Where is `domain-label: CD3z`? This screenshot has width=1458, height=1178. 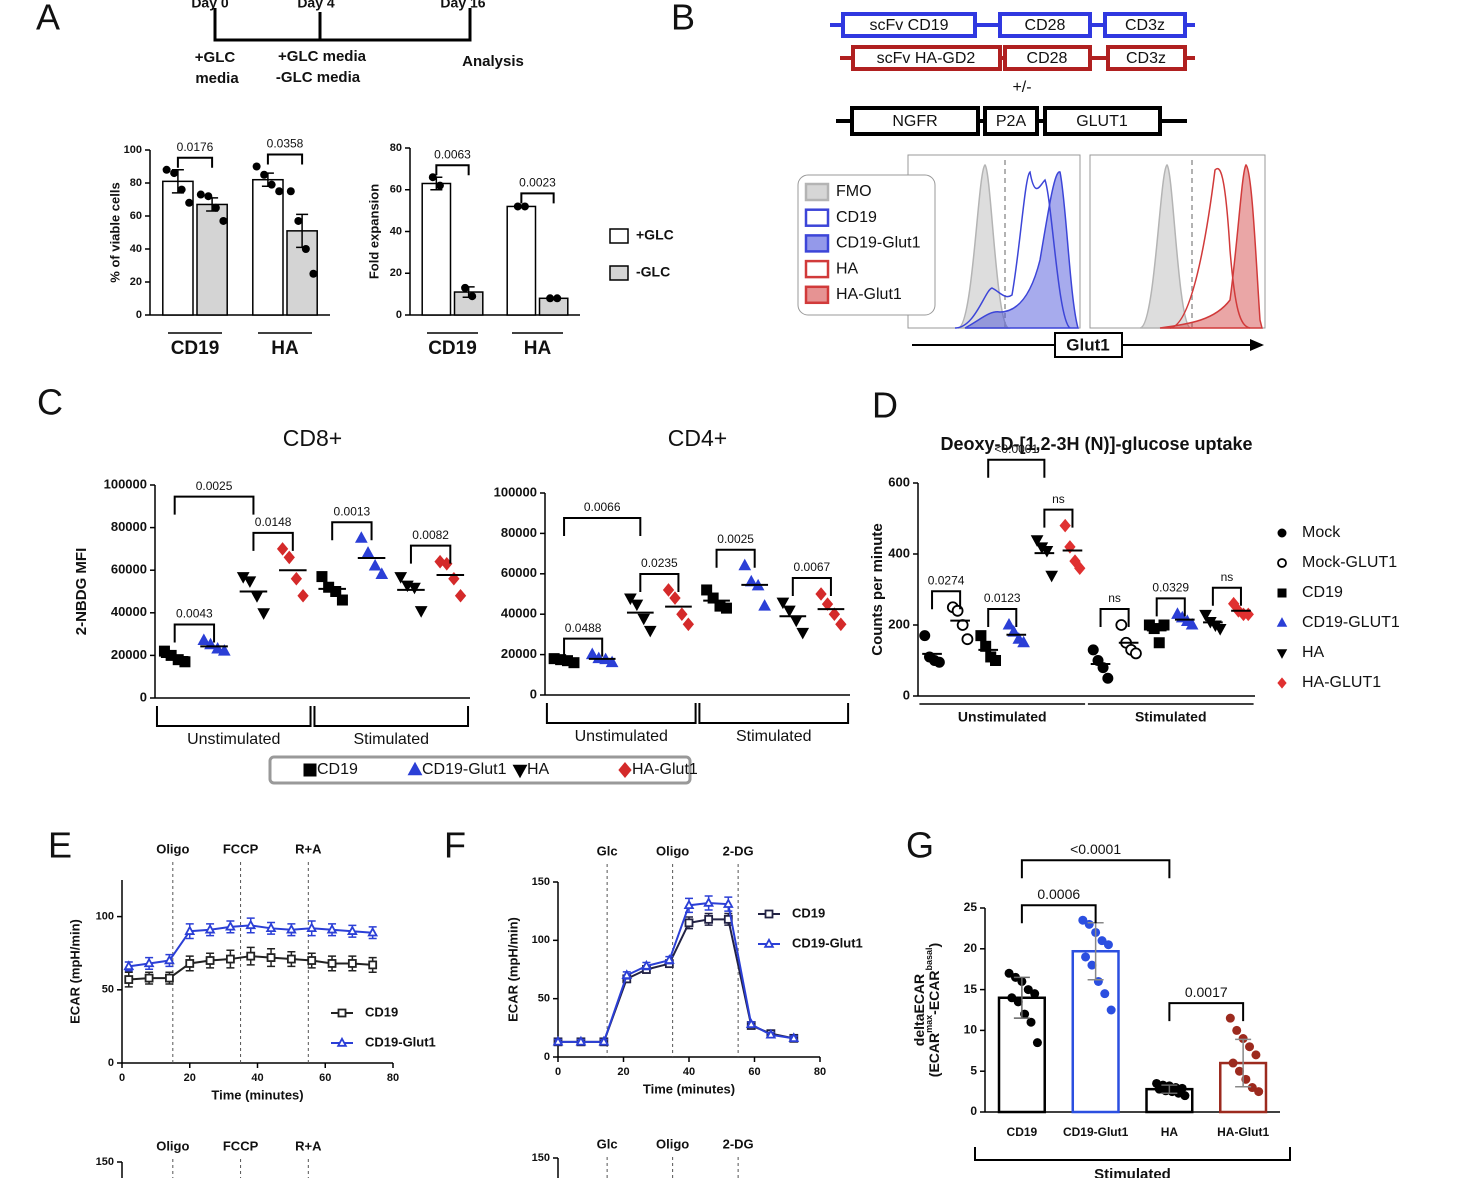 domain-label: CD3z is located at coordinates (1146, 58).